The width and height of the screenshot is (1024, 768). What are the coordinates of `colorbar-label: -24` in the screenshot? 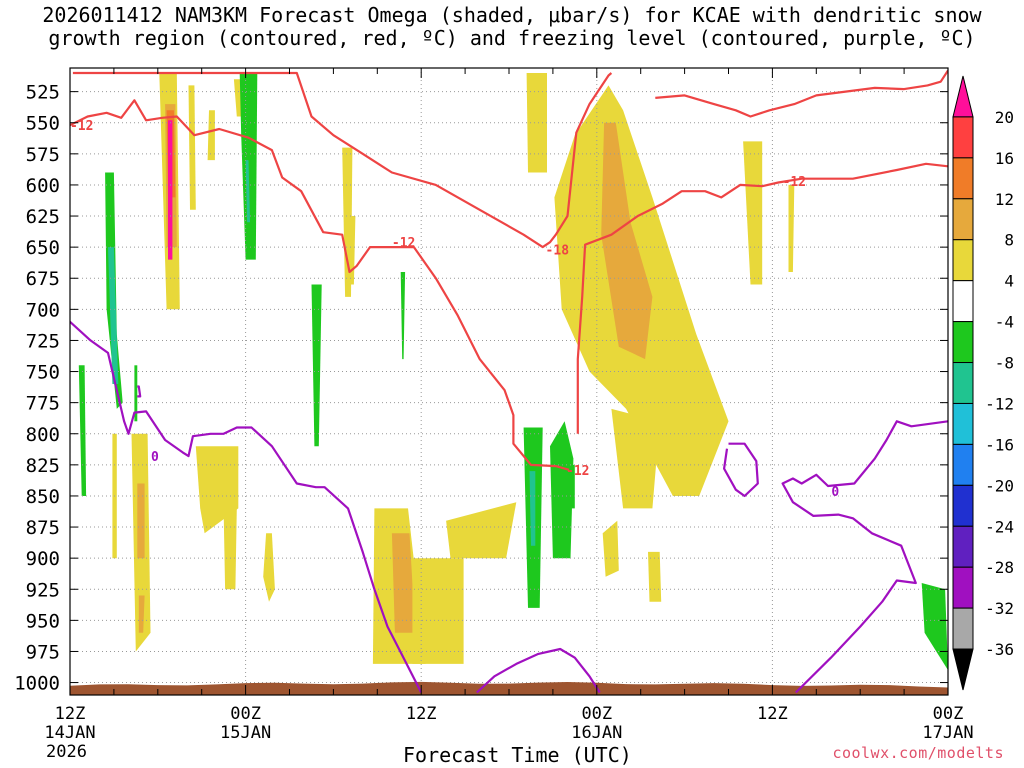 It's located at (999, 526).